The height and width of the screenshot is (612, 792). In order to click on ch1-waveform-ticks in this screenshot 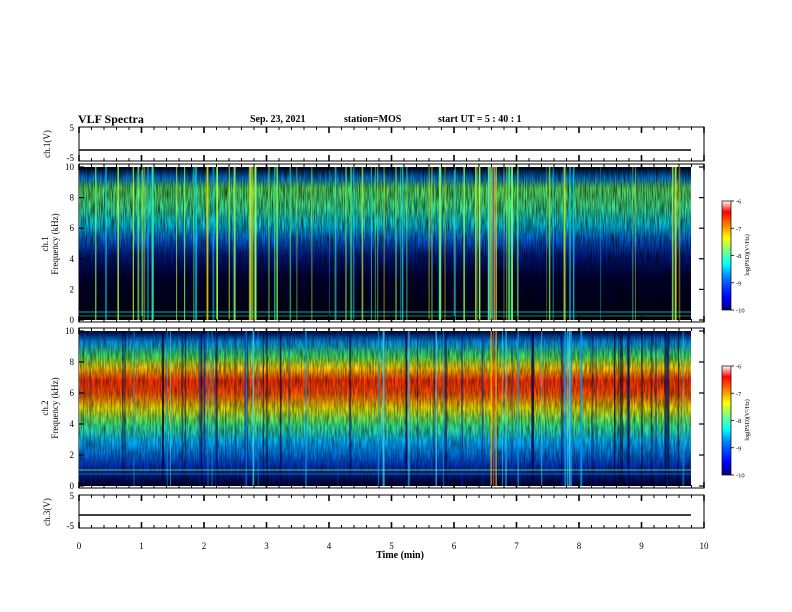, I will do `click(391, 144)`.